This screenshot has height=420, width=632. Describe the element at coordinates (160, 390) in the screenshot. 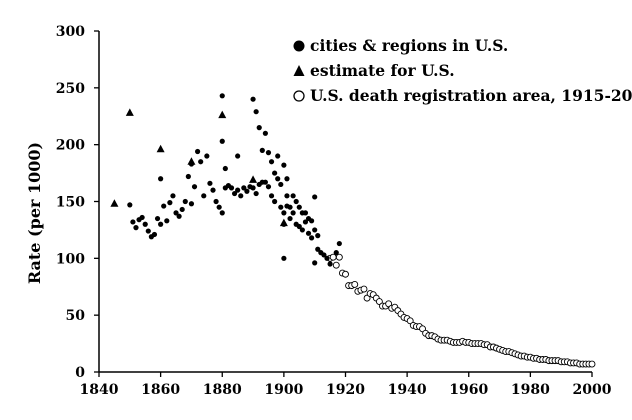

I see `x-tick-label: 1860` at that location.